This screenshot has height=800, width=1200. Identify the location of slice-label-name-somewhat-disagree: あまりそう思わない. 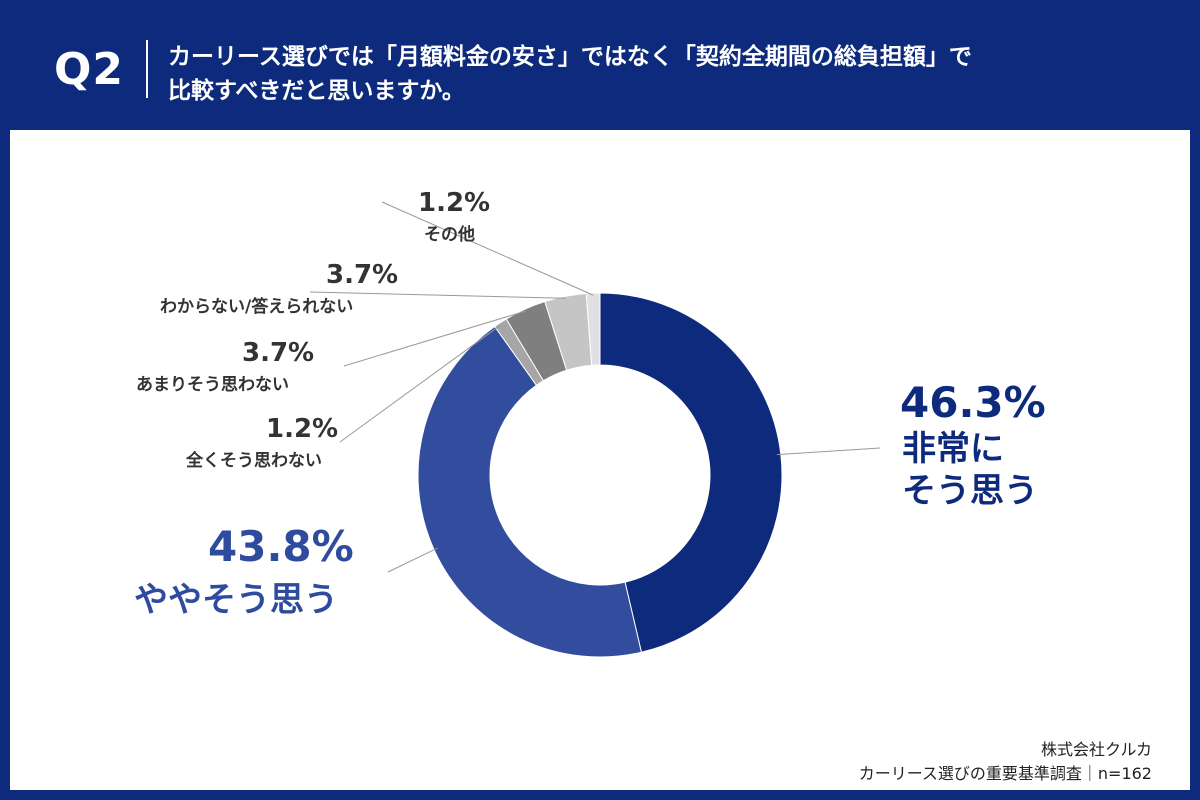
(212, 385).